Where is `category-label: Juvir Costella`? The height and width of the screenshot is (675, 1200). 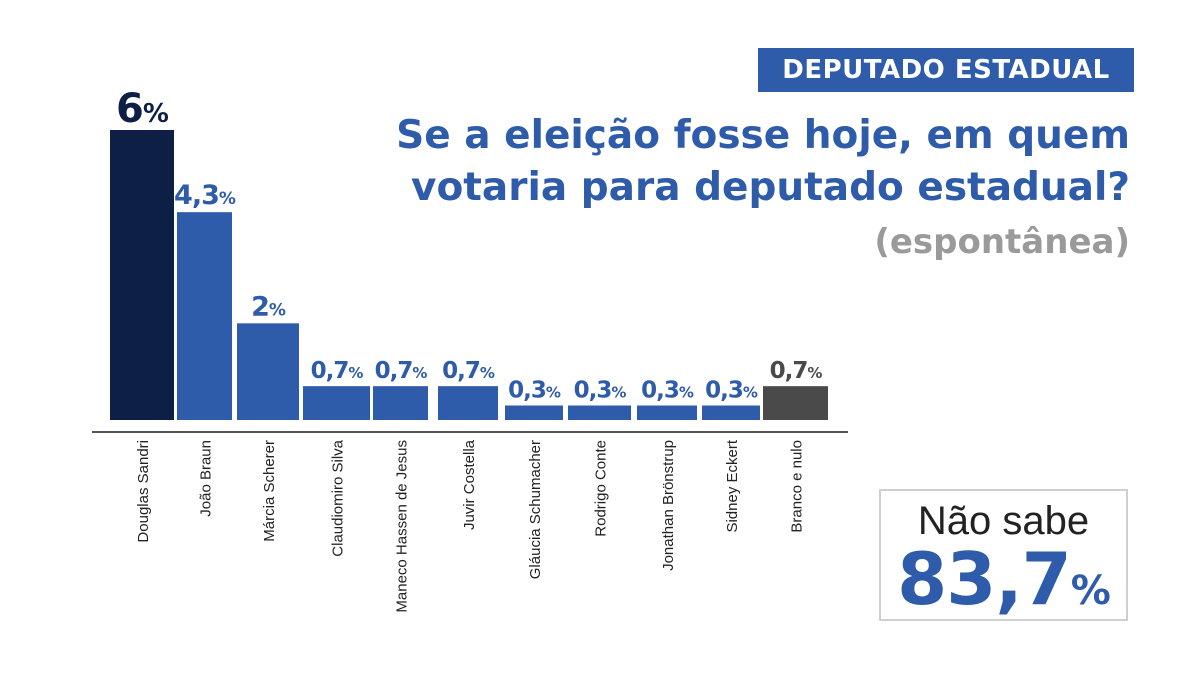 category-label: Juvir Costella is located at coordinates (469, 484).